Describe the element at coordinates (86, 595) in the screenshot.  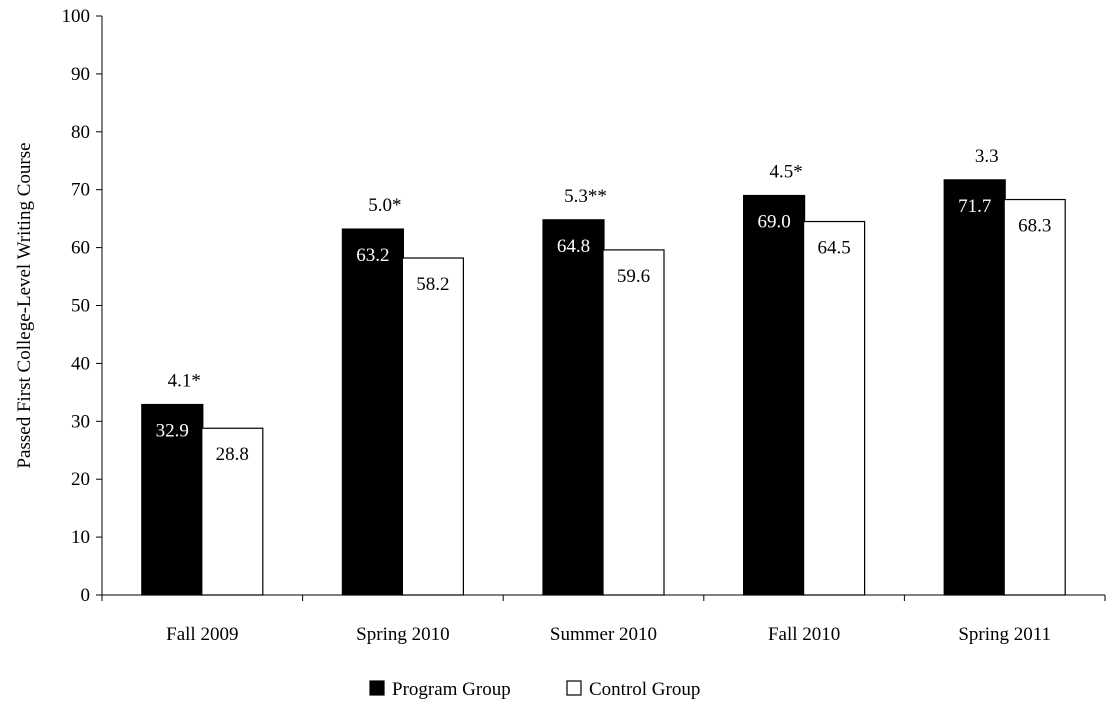
I see `y-tick-label: 0` at that location.